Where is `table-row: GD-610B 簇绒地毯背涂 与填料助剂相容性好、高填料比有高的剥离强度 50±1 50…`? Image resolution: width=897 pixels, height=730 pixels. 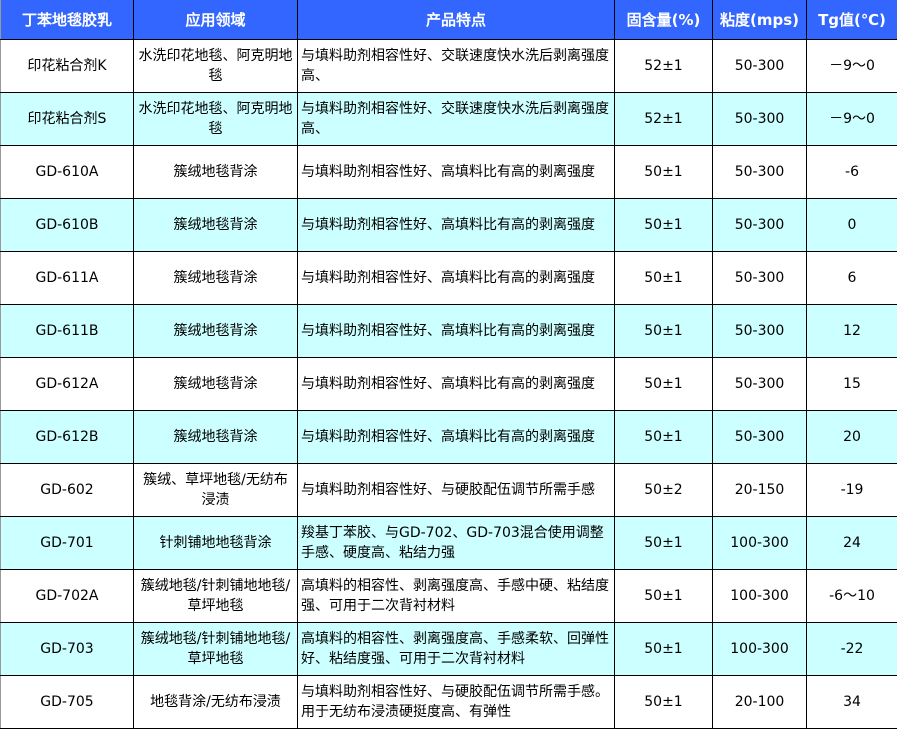 table-row: GD-610B 簇绒地毯背涂 与填料助剂相容性好、高填料比有高的剥离强度 50±1 50… is located at coordinates (448, 225).